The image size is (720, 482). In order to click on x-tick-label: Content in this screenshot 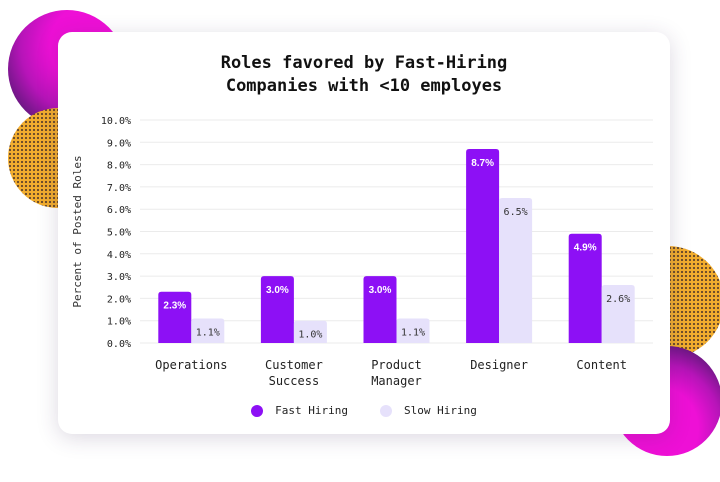, I will do `click(601, 365)`.